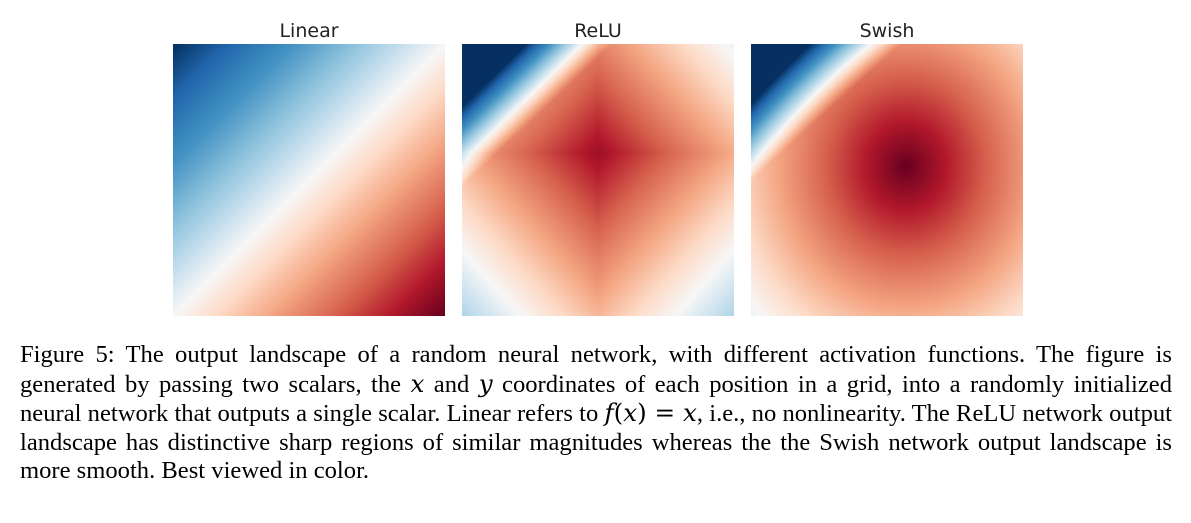  Describe the element at coordinates (417, 383) in the screenshot. I see `caption-var-x: x` at that location.